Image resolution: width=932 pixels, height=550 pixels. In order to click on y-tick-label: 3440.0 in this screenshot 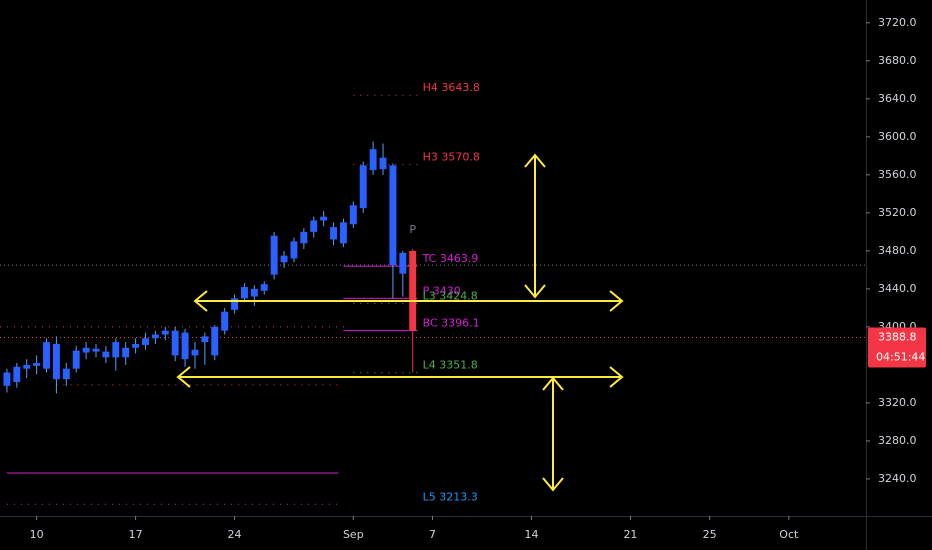, I will do `click(897, 288)`.